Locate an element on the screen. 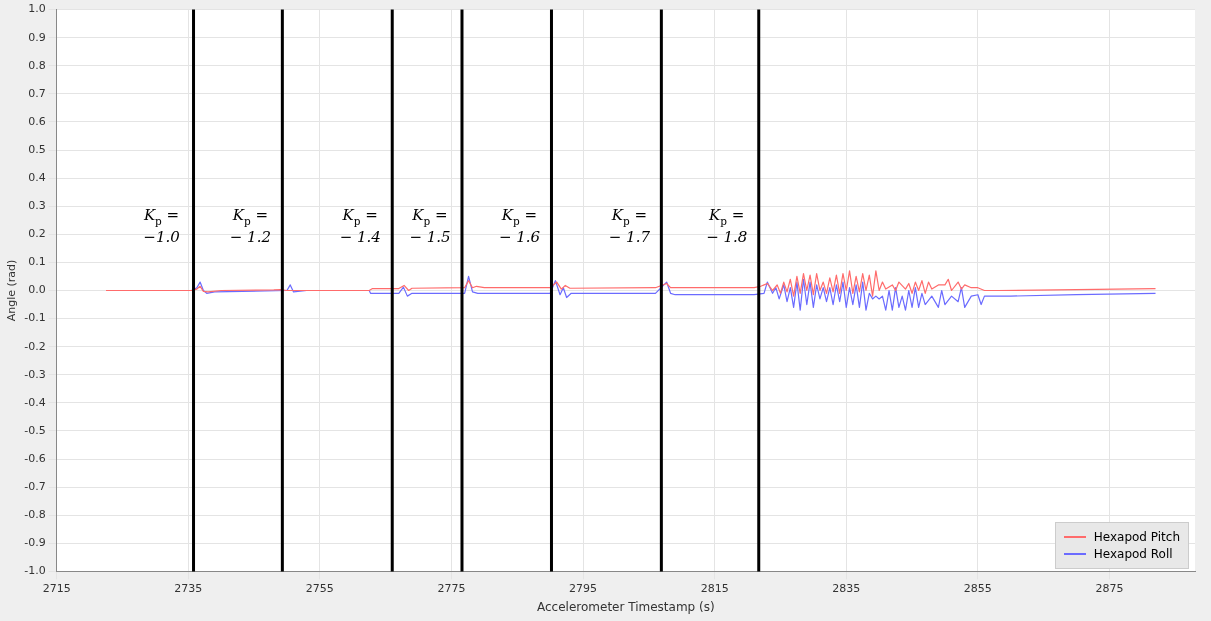 The width and height of the screenshot is (1211, 621). y-tick-label: 0.6 is located at coordinates (37, 121).